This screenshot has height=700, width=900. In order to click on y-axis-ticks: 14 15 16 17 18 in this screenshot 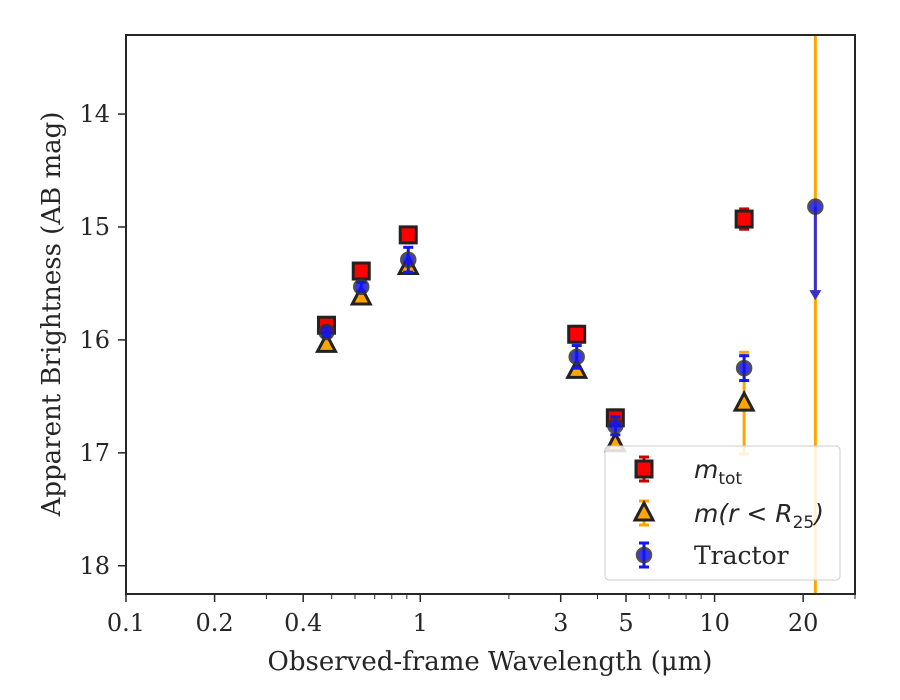, I will do `click(102, 340)`.